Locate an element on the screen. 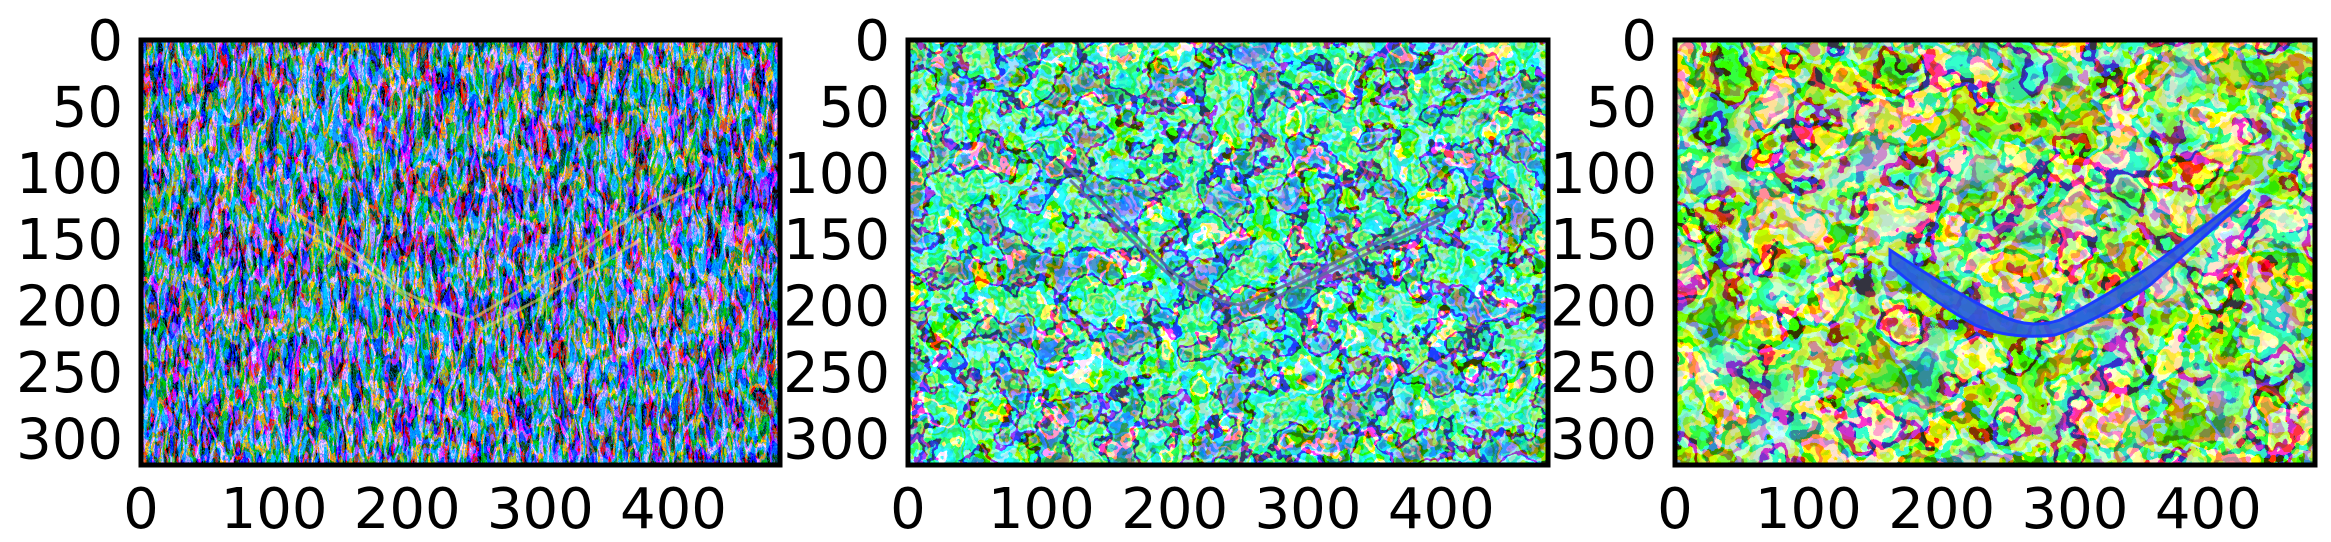  y-tick-label-left-6: 300 is located at coordinates (69, 439).